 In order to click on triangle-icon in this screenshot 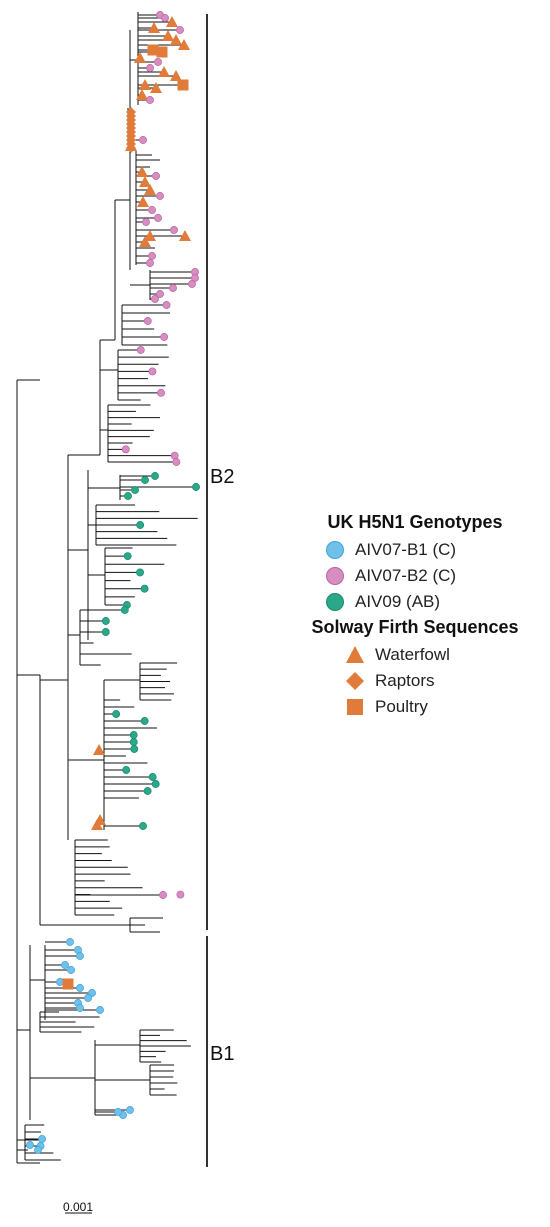, I will do `click(355, 655)`.